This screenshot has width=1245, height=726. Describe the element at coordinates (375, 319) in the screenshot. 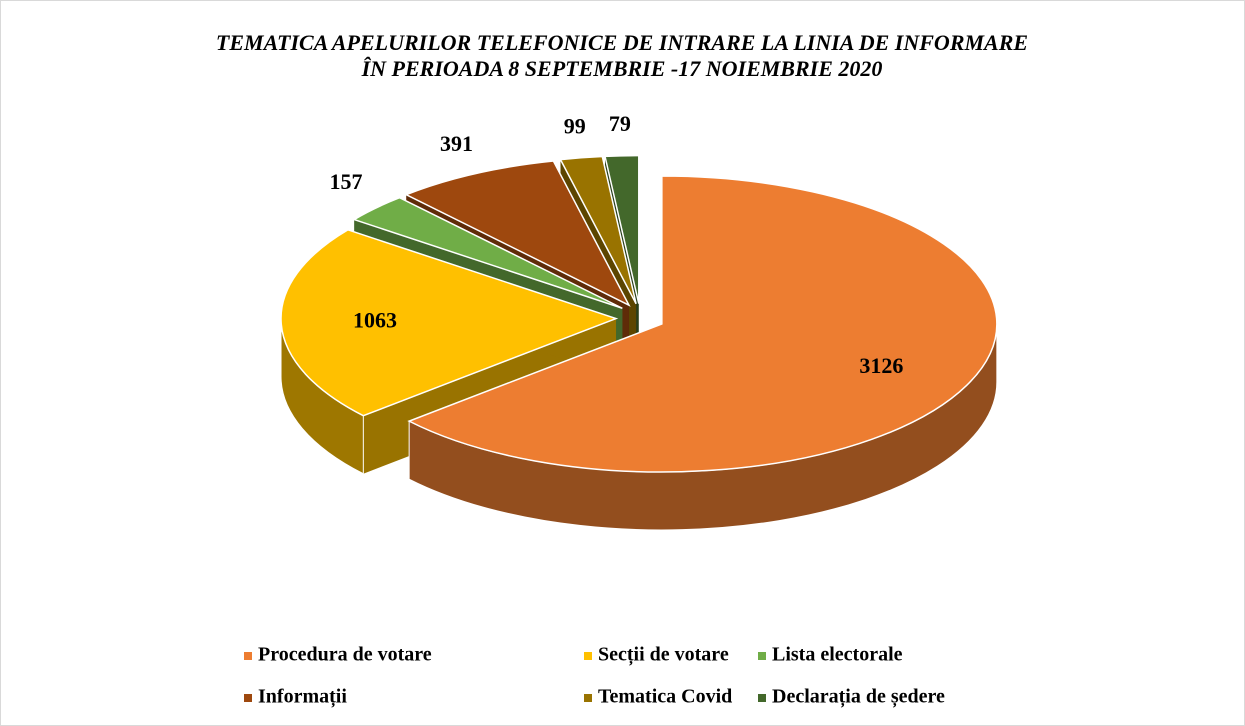

I see `data-label: 1063` at that location.